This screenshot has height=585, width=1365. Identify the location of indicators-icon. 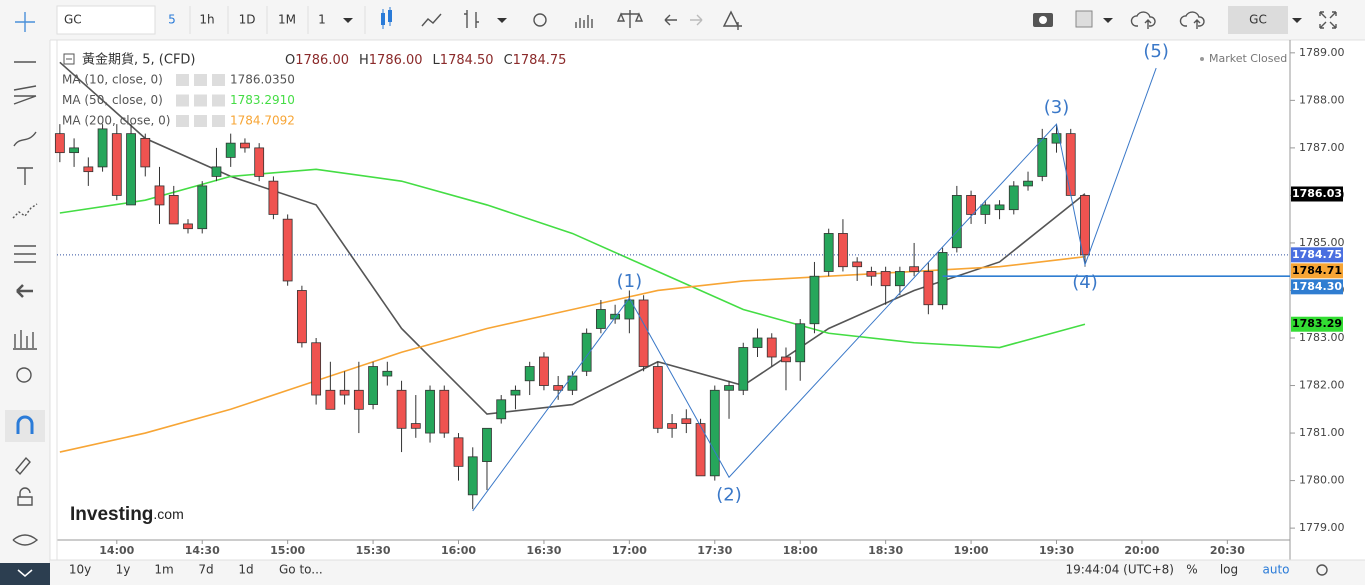
(584, 21).